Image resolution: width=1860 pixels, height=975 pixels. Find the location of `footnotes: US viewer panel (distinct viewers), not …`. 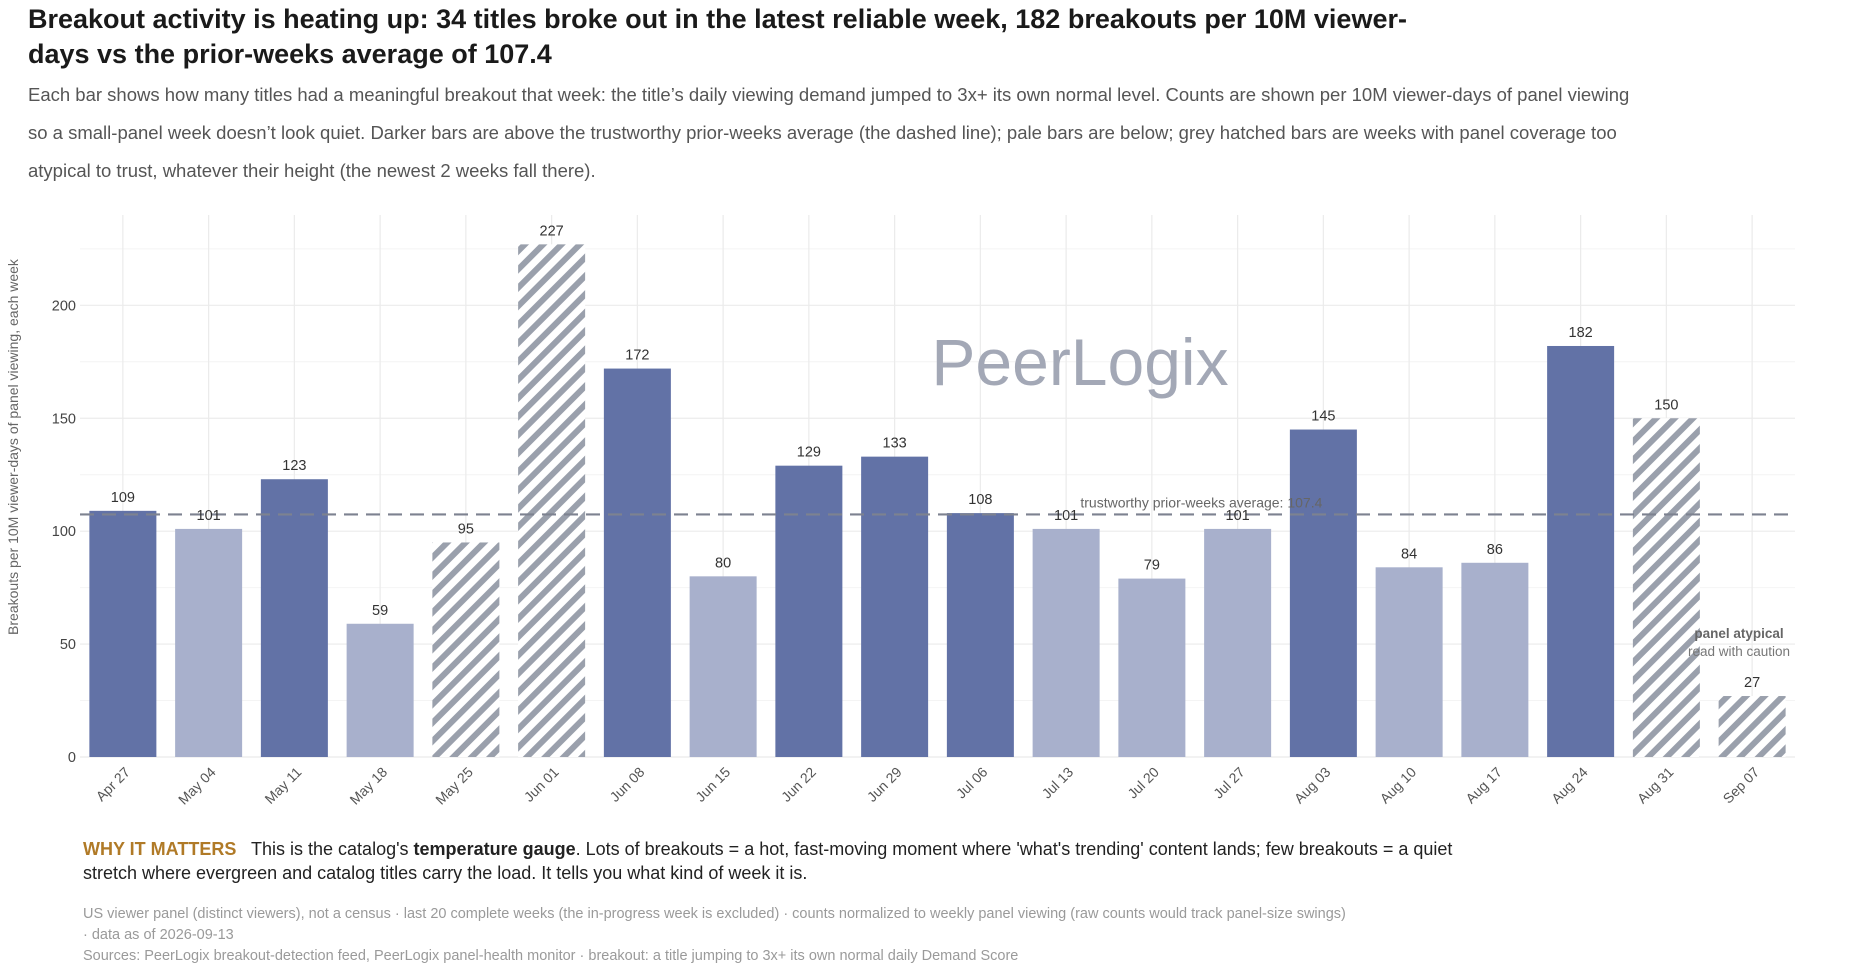

footnotes: US viewer panel (distinct viewers), not … is located at coordinates (773, 935).